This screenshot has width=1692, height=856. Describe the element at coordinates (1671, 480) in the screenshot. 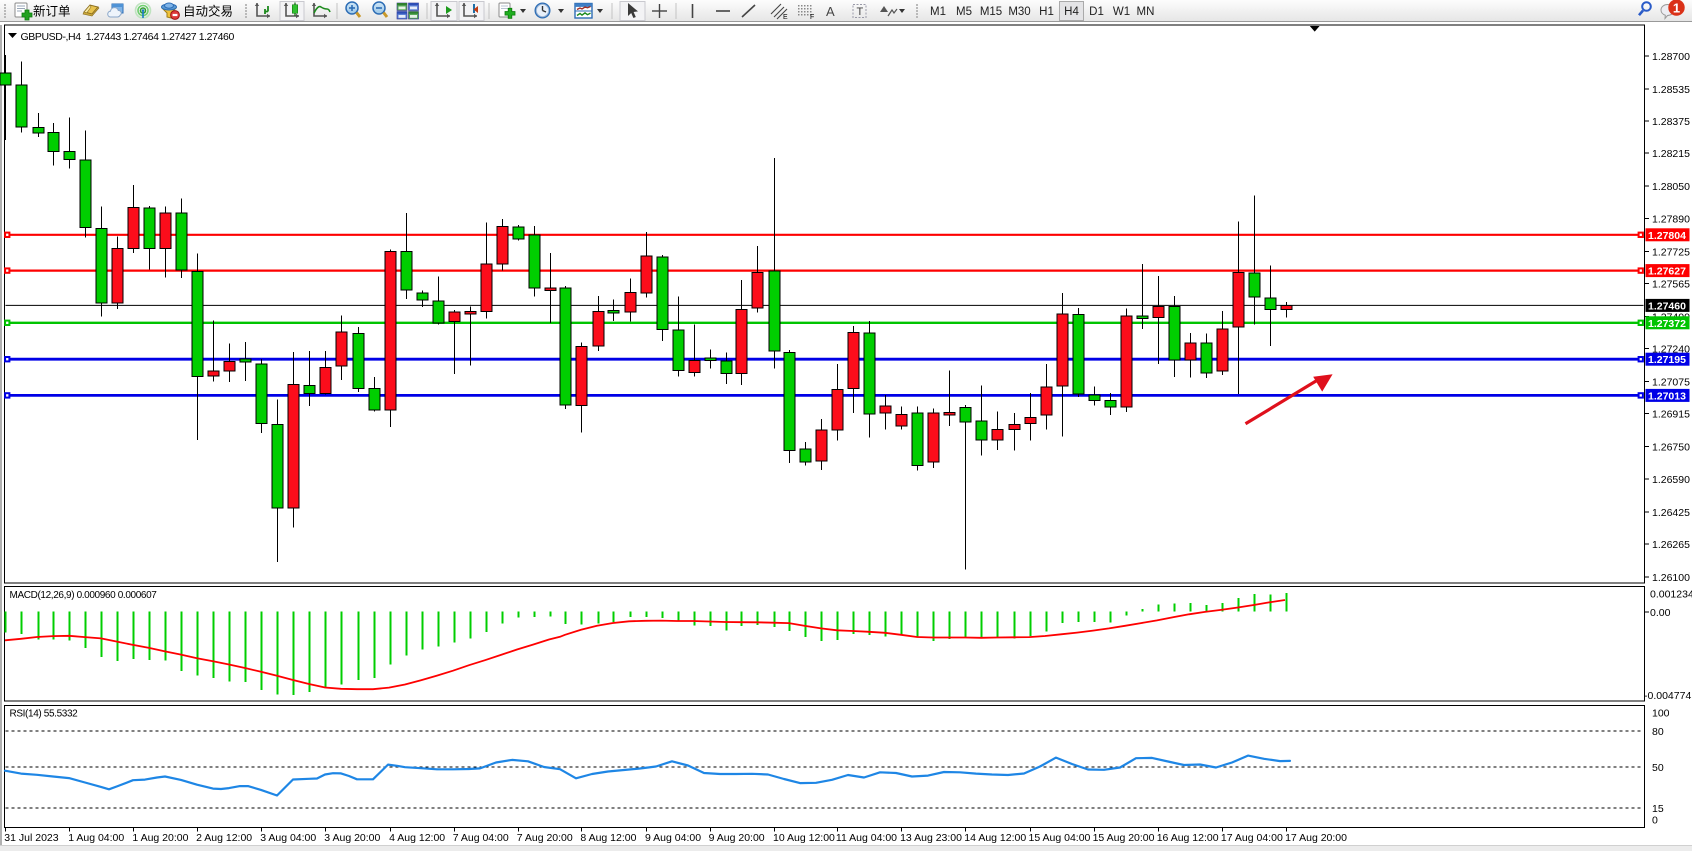

I see `svg-text: 1.26590` at that location.